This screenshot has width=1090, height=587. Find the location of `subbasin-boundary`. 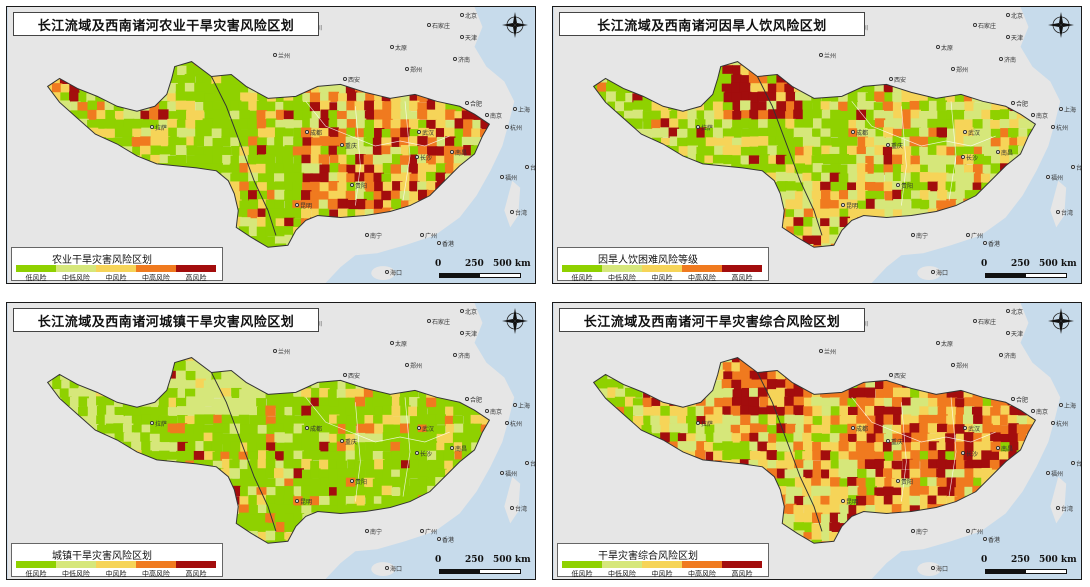

subbasin-boundary is located at coordinates (243, 452).